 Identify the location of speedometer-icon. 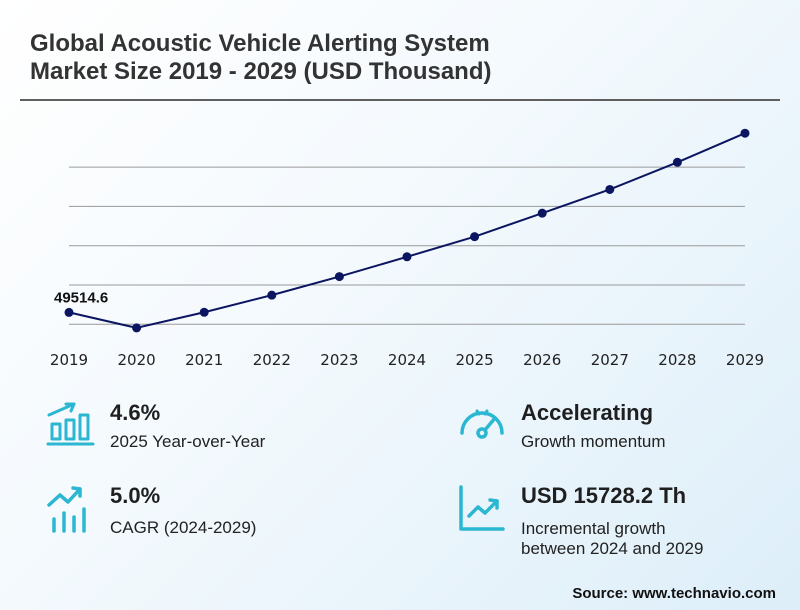
(482, 424).